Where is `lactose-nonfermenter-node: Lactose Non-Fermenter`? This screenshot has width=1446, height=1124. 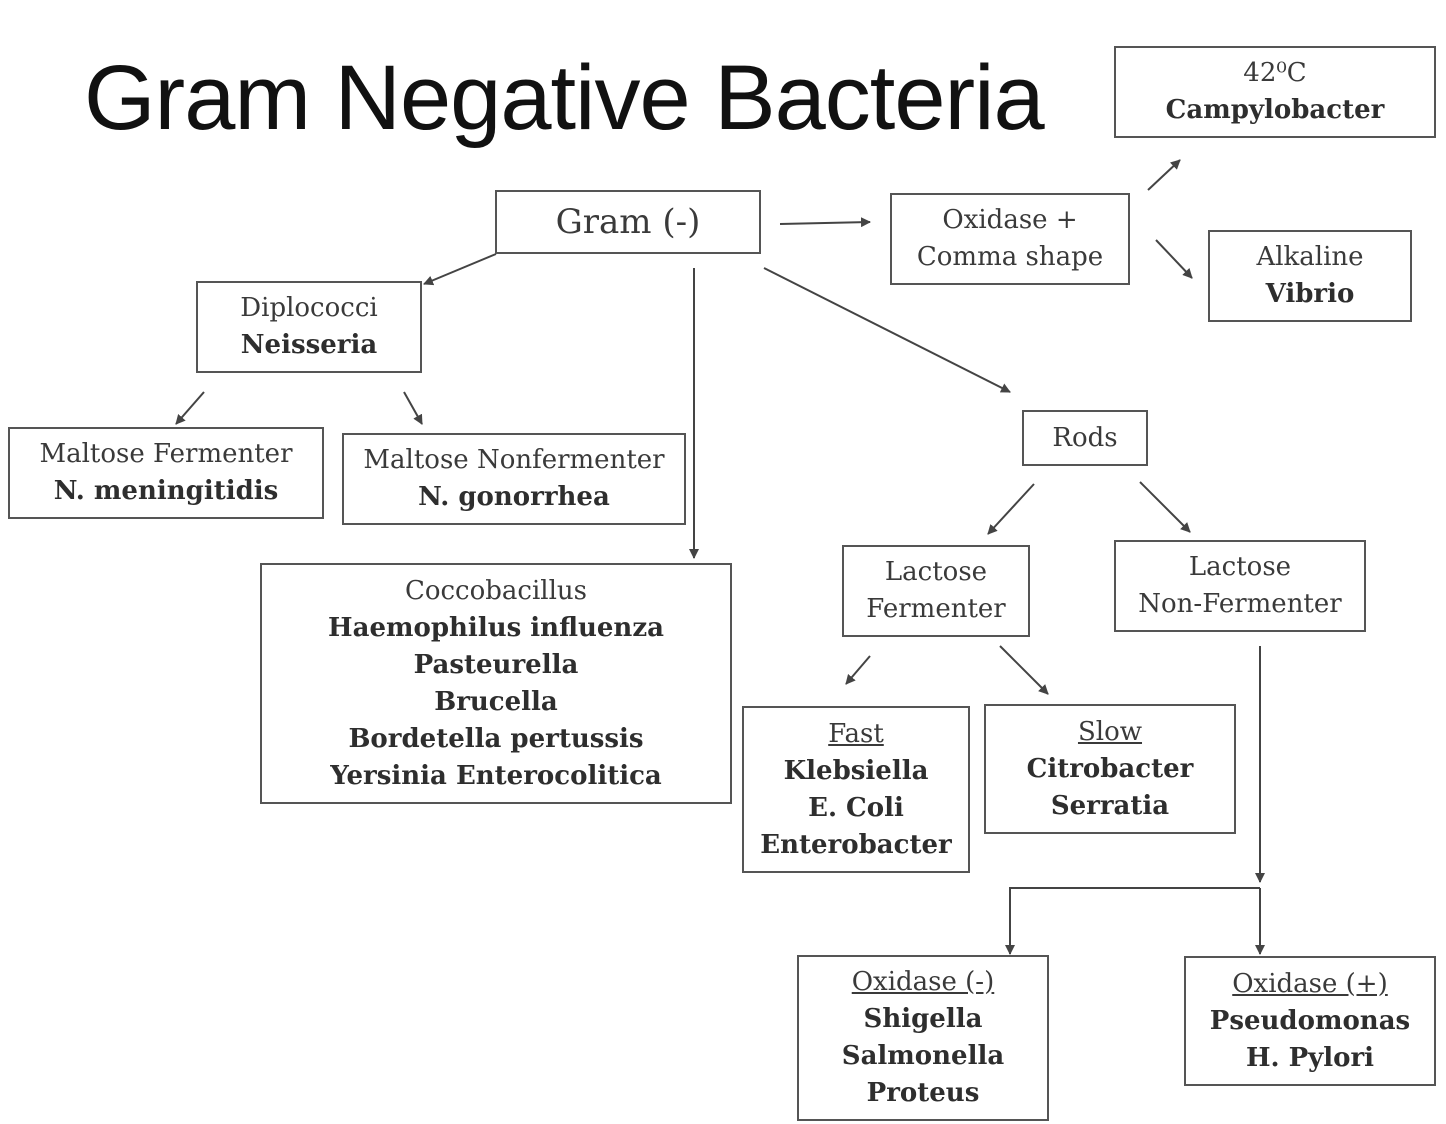
lactose-nonfermenter-node: Lactose Non-Fermenter is located at coordinates (1240, 586).